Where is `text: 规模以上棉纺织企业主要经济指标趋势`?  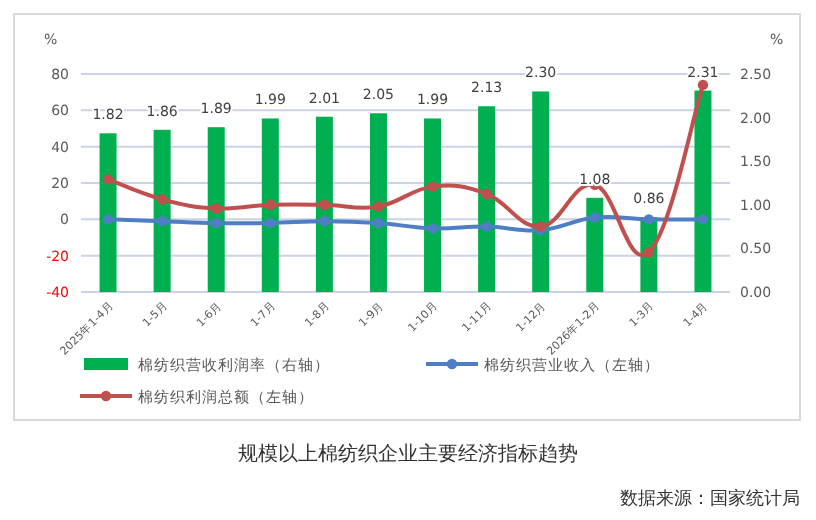 text: 规模以上棉纺织企业主要经济指标趋势 is located at coordinates (408, 454).